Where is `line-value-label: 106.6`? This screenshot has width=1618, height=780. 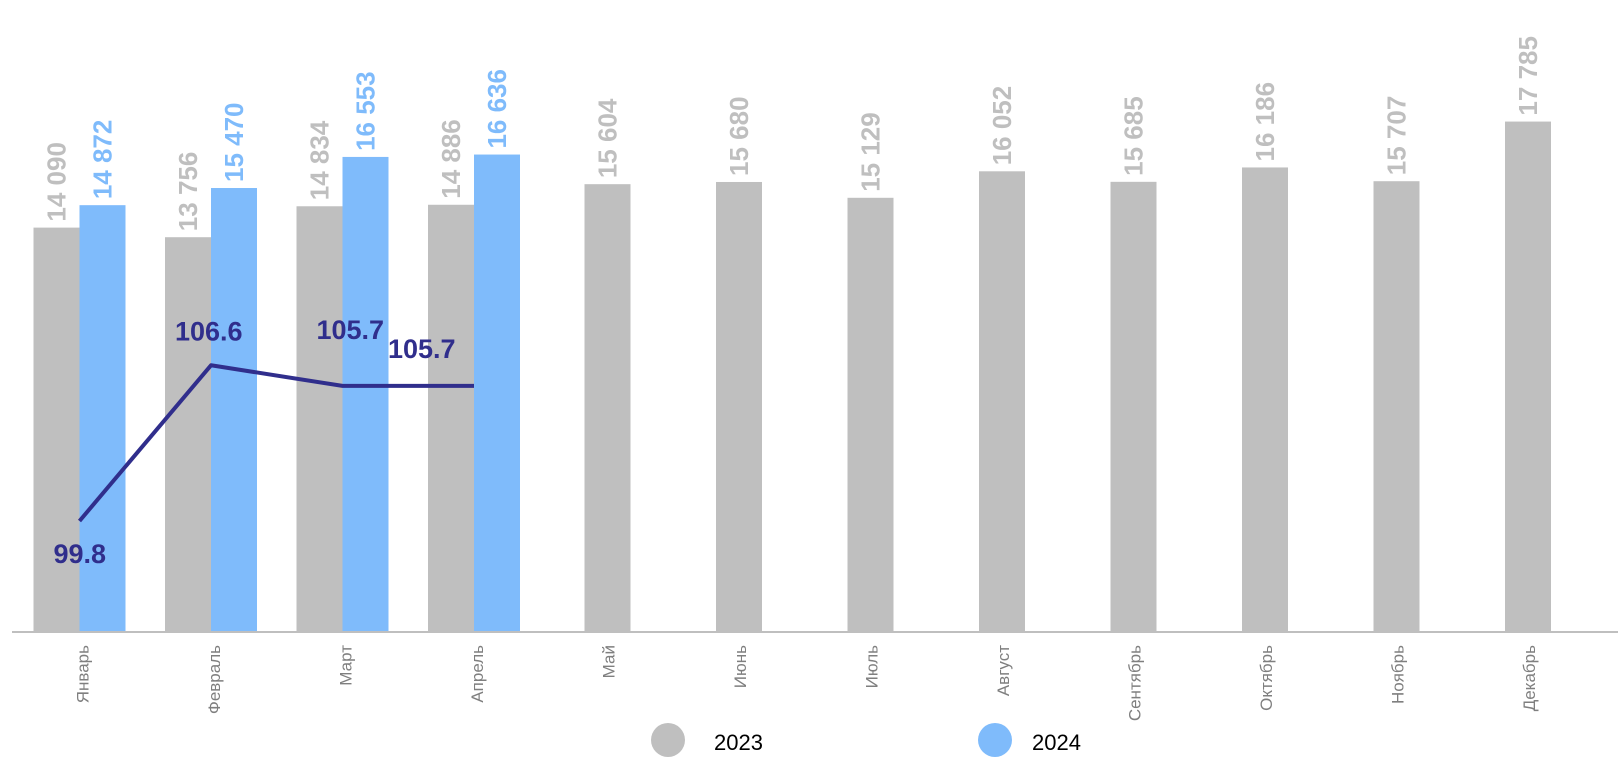
line-value-label: 106.6 is located at coordinates (209, 331).